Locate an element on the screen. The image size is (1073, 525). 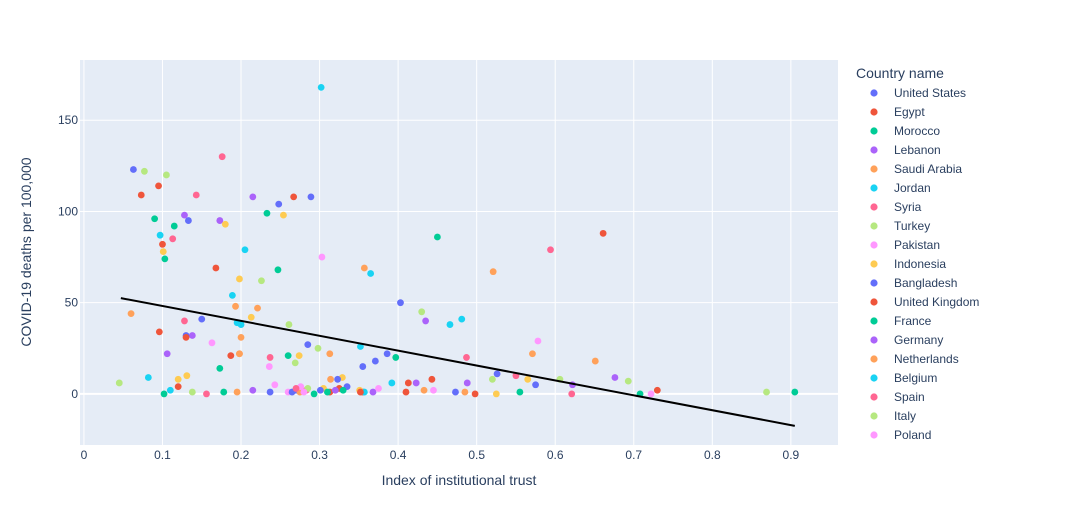
legend-item-egypt: Egypt is located at coordinates (897, 112).